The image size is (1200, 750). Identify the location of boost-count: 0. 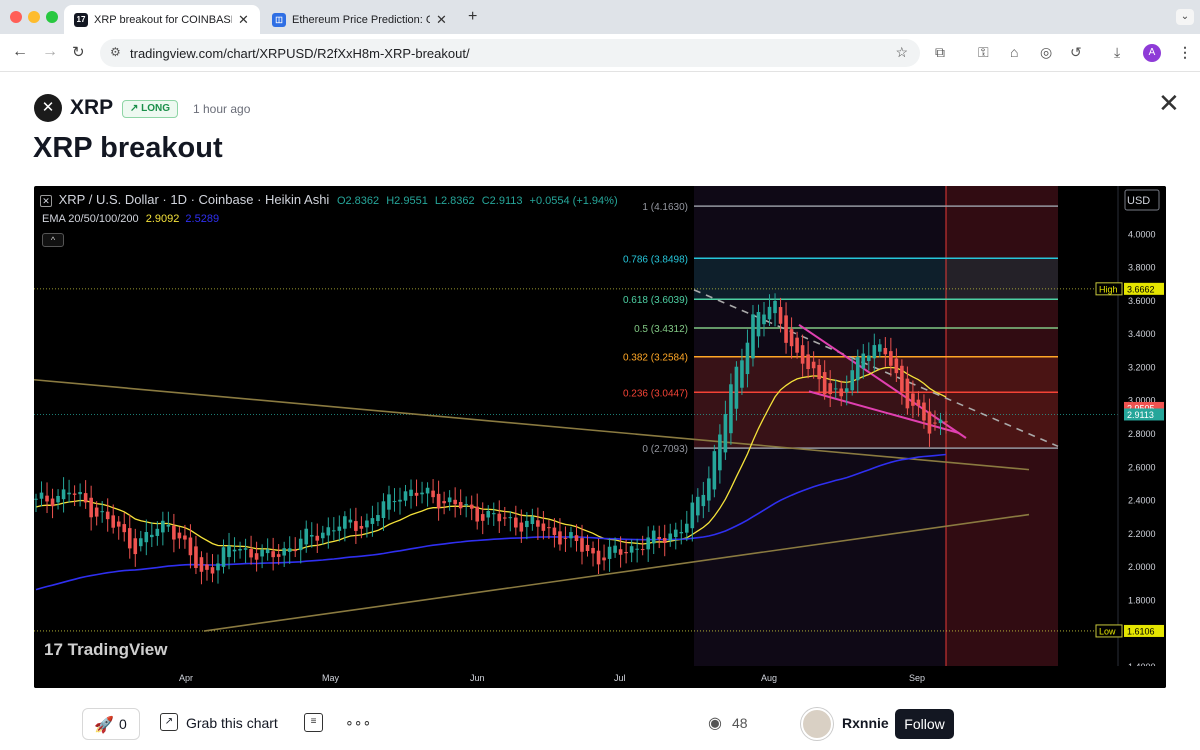
(123, 724).